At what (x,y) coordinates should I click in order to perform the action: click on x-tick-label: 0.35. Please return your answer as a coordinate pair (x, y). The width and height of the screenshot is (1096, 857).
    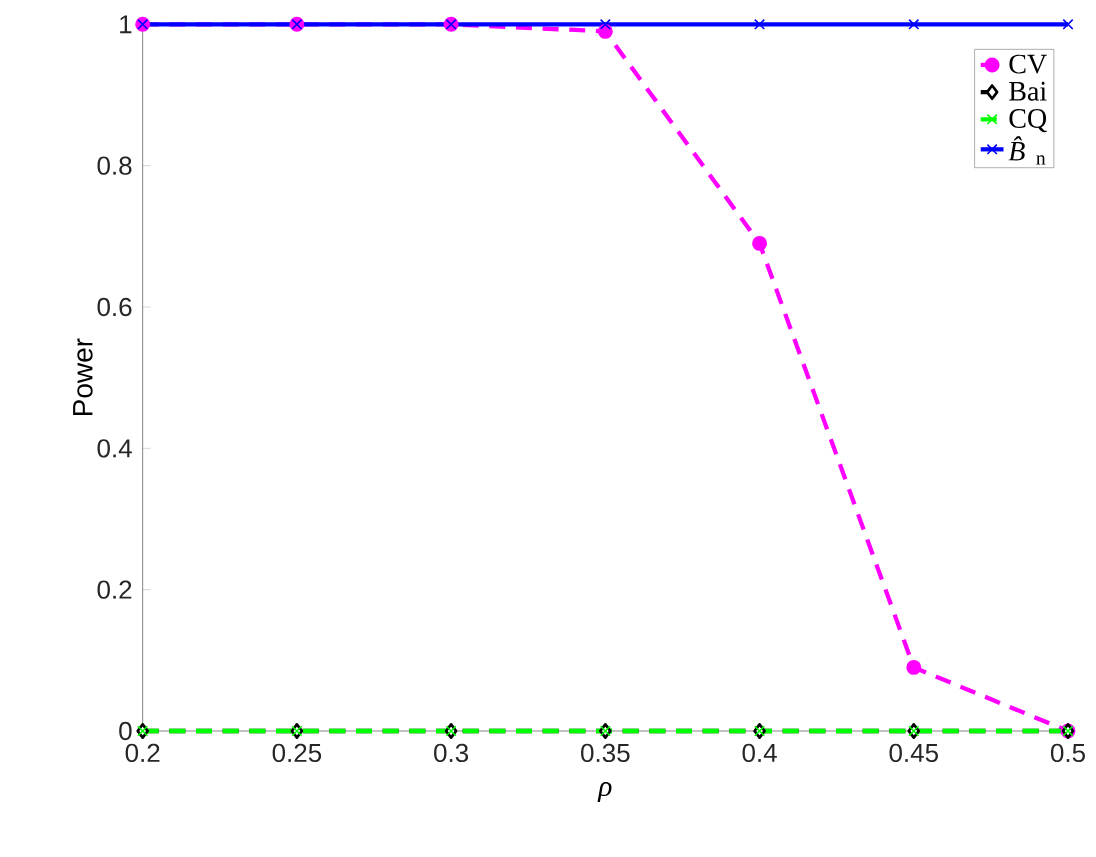
    Looking at the image, I should click on (605, 753).